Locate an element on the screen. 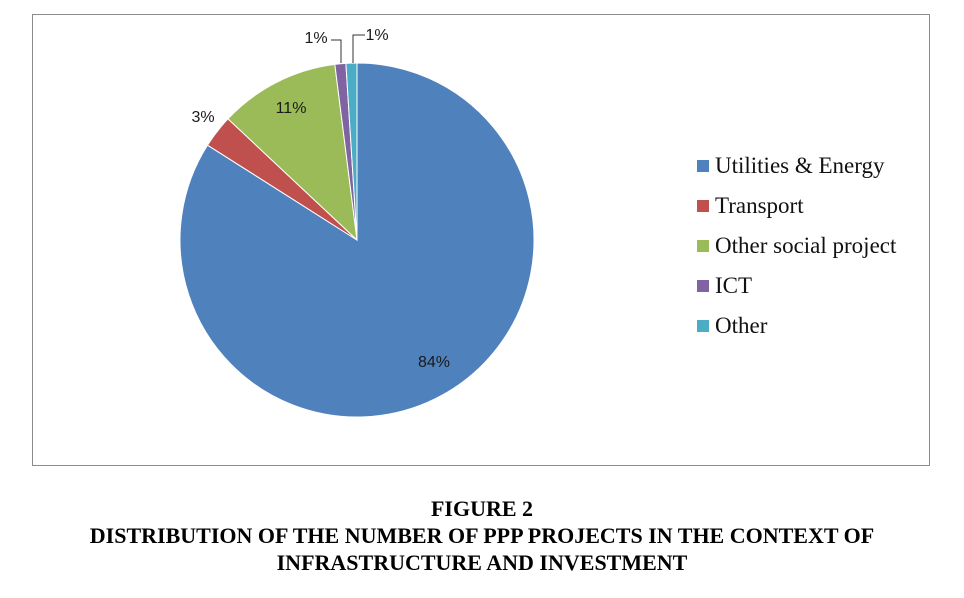  figure-title-line-2: INFRASTRUCTURE AND INVESTMENT is located at coordinates (482, 562).